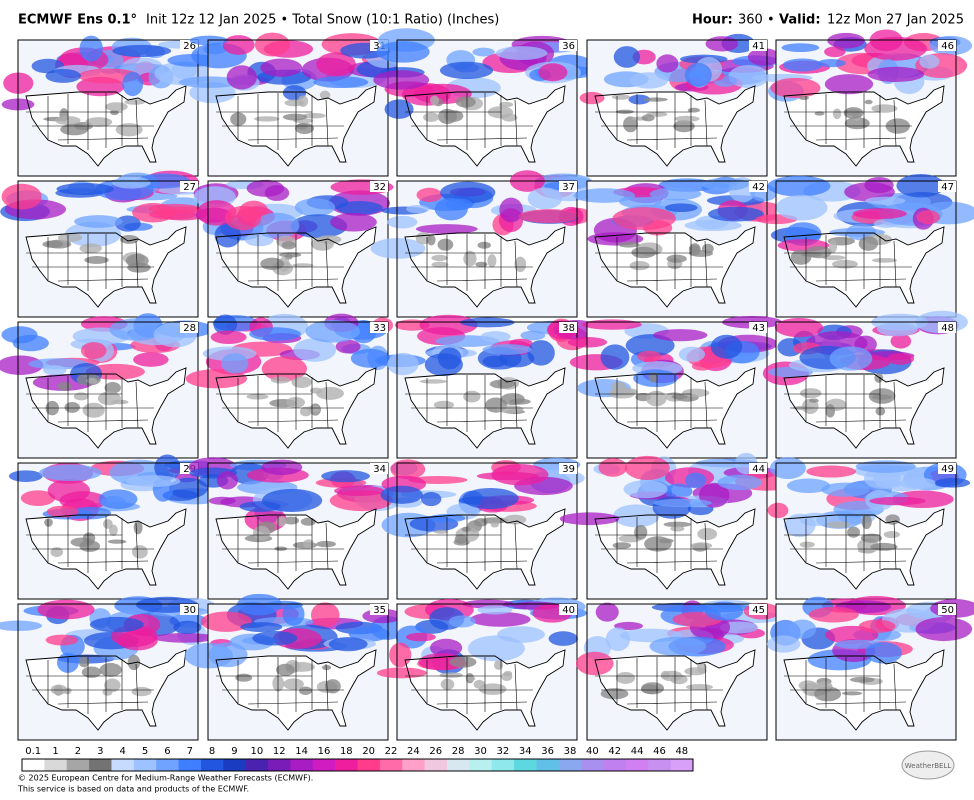 The image size is (974, 800). Describe the element at coordinates (189, 187) in the screenshot. I see `member-label: 27` at that location.